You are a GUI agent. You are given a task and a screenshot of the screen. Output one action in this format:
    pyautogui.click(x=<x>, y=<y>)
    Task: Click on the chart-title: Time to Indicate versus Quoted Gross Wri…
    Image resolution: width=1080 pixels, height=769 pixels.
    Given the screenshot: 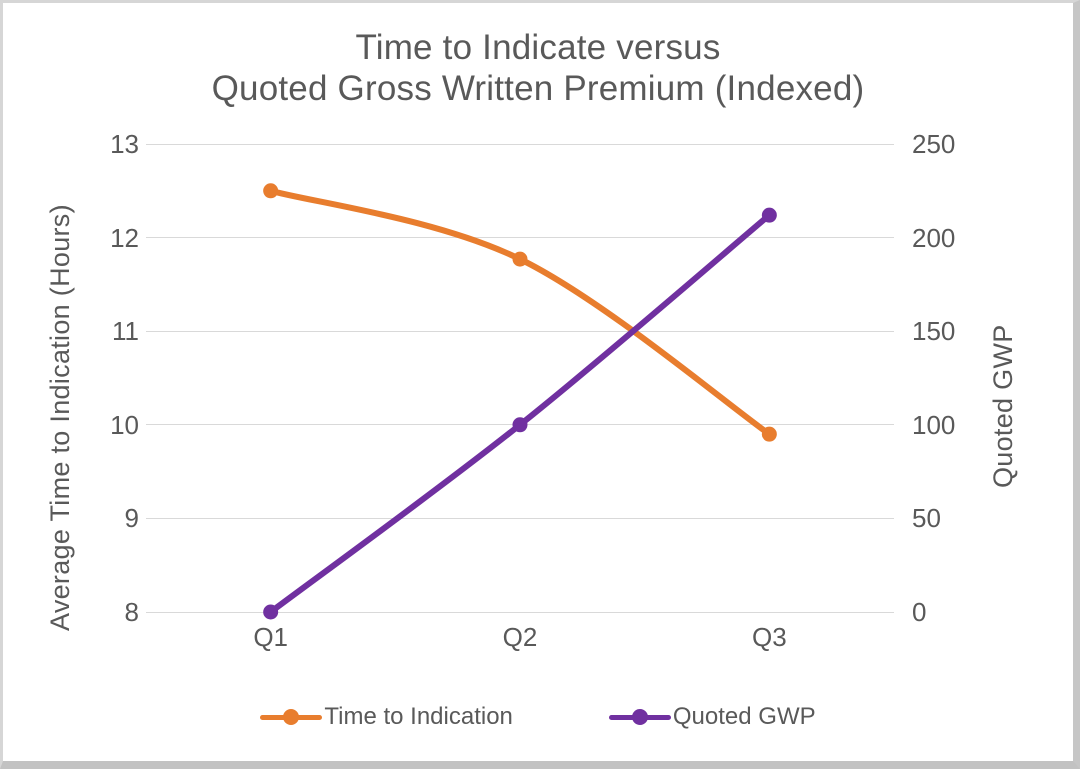 What is the action you would take?
    pyautogui.click(x=538, y=68)
    